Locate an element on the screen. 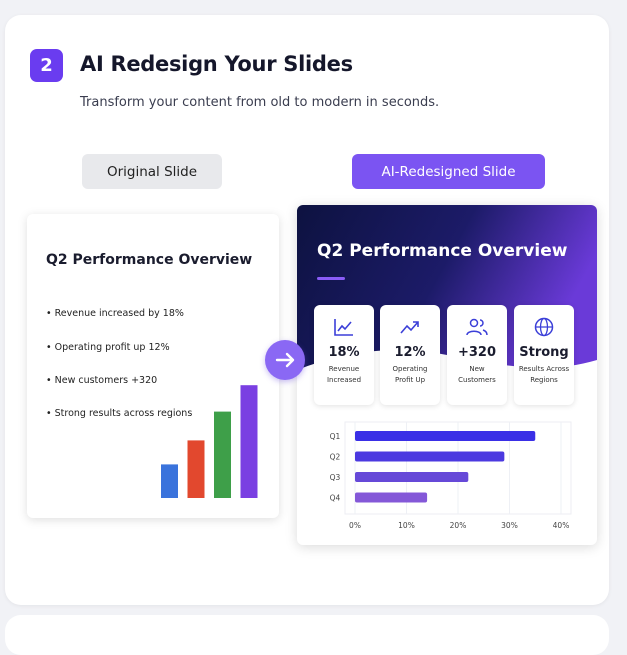  x-tick-label: 10% is located at coordinates (406, 525).